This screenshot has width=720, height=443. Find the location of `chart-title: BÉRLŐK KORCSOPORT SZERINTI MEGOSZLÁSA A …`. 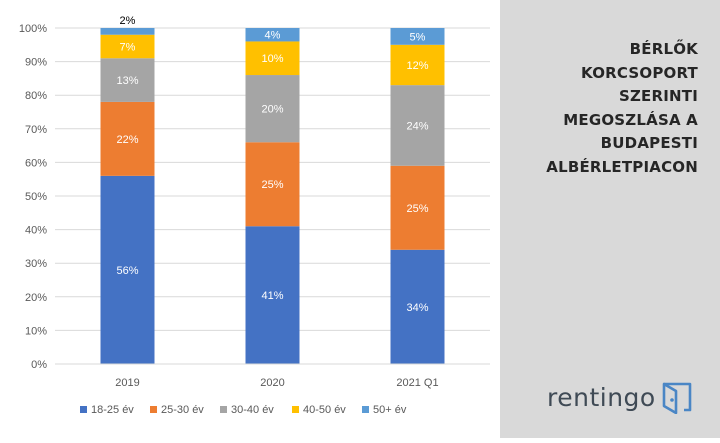

chart-title: BÉRLŐK KORCSOPORT SZERINTI MEGOSZLÁSA A … is located at coordinates (622, 108).